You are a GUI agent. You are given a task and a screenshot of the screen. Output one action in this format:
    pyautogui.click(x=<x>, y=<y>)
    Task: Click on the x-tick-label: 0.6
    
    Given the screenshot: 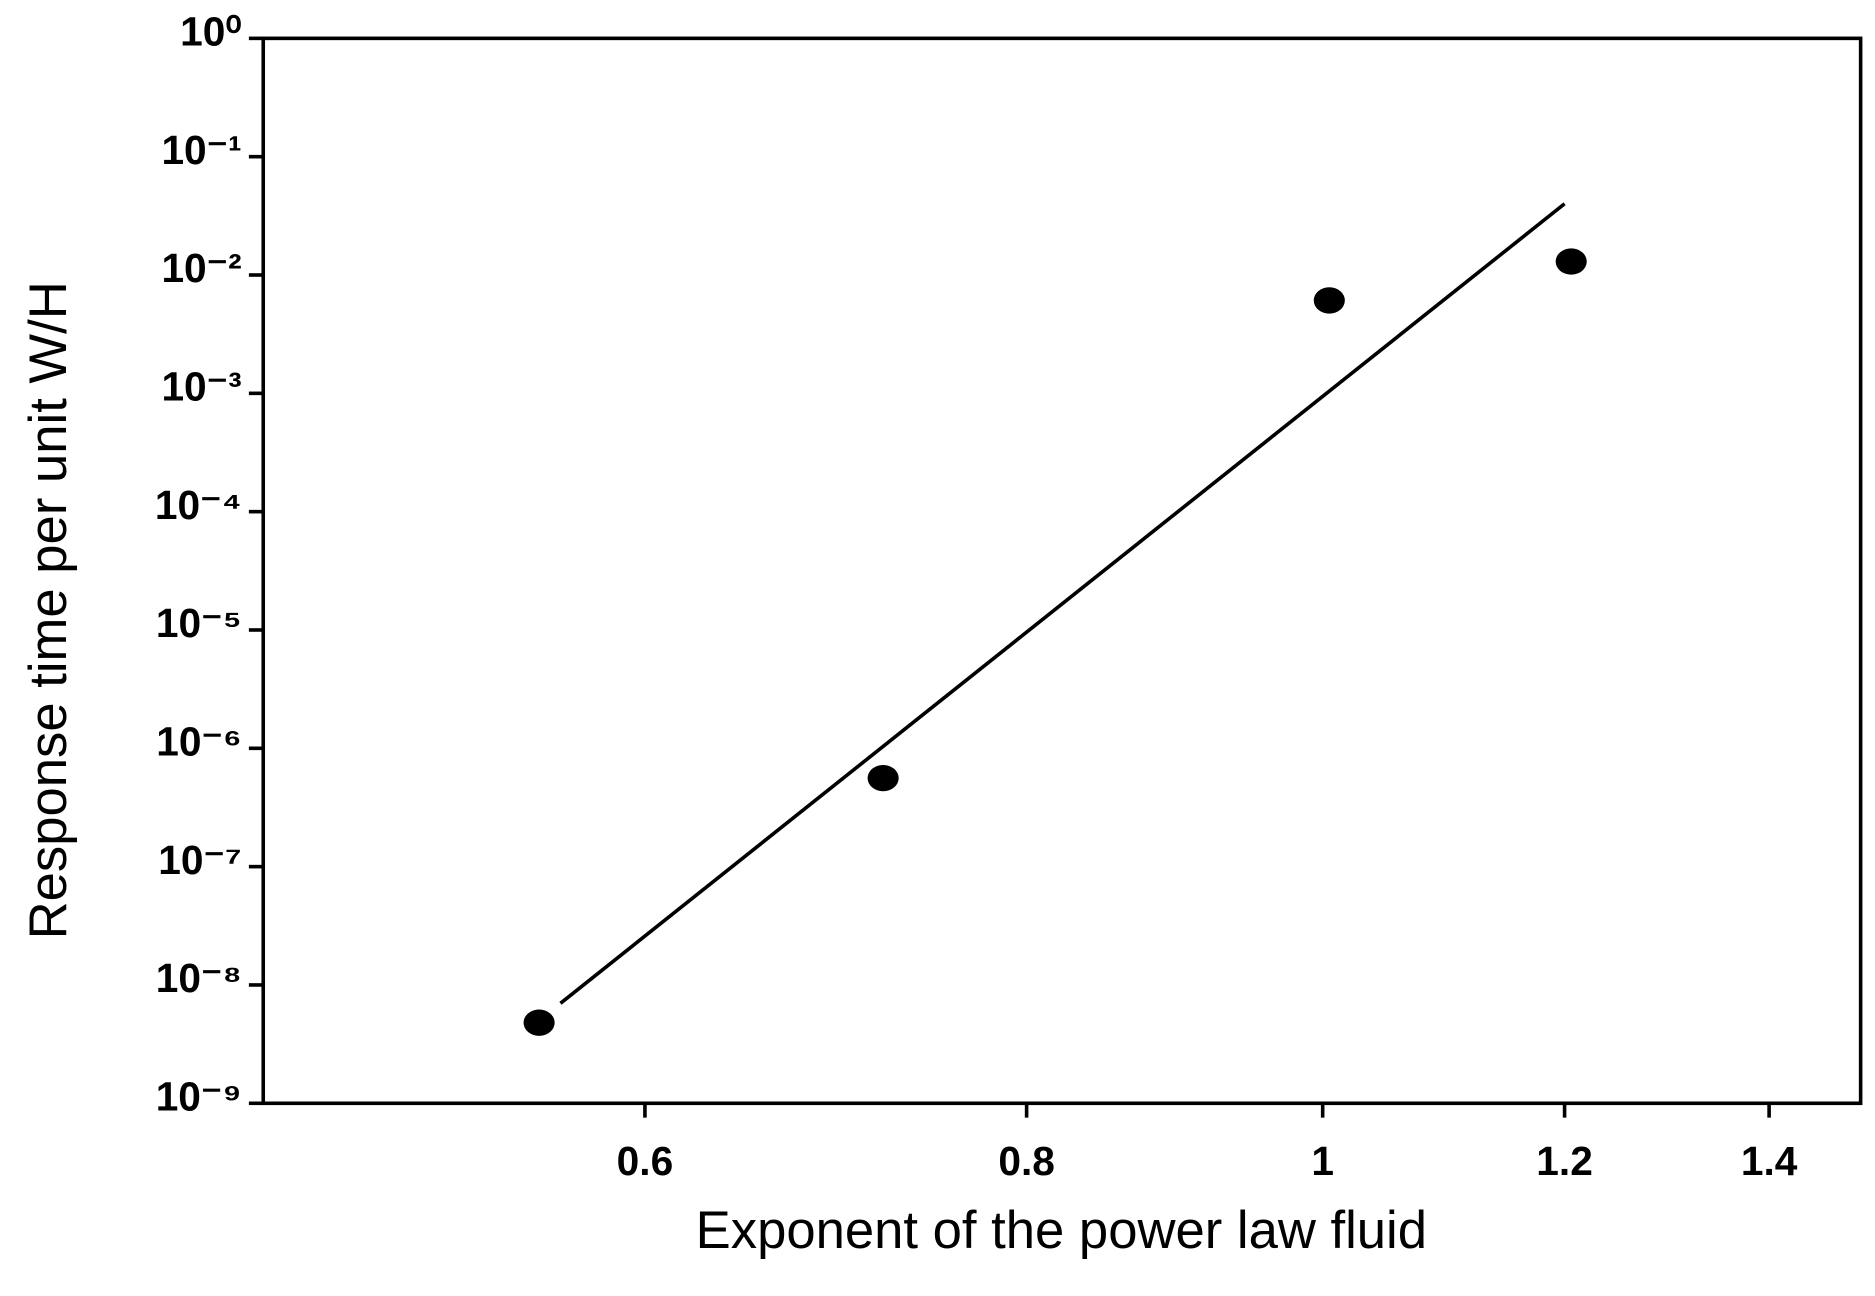 What is the action you would take?
    pyautogui.click(x=645, y=1161)
    